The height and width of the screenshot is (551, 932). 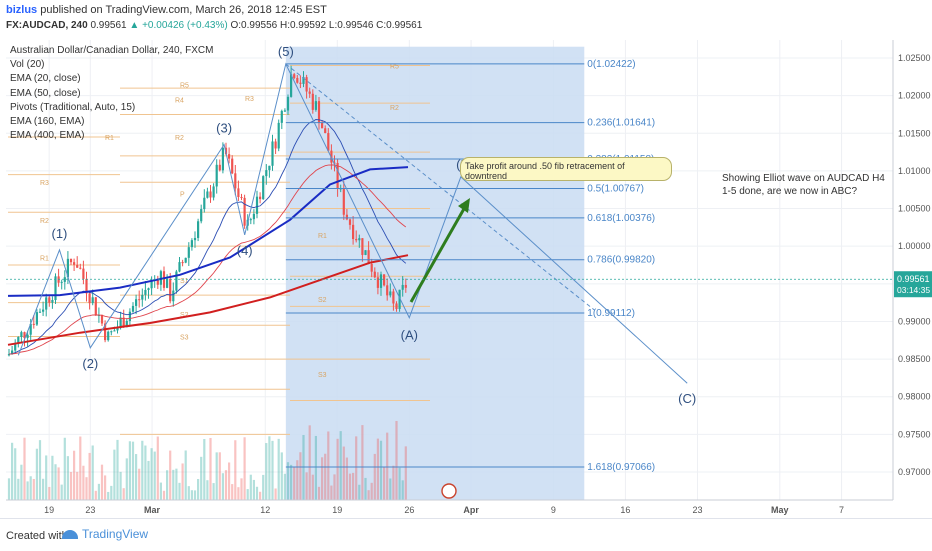 I want to click on x-tick-label-6: Apr, so click(x=471, y=510).